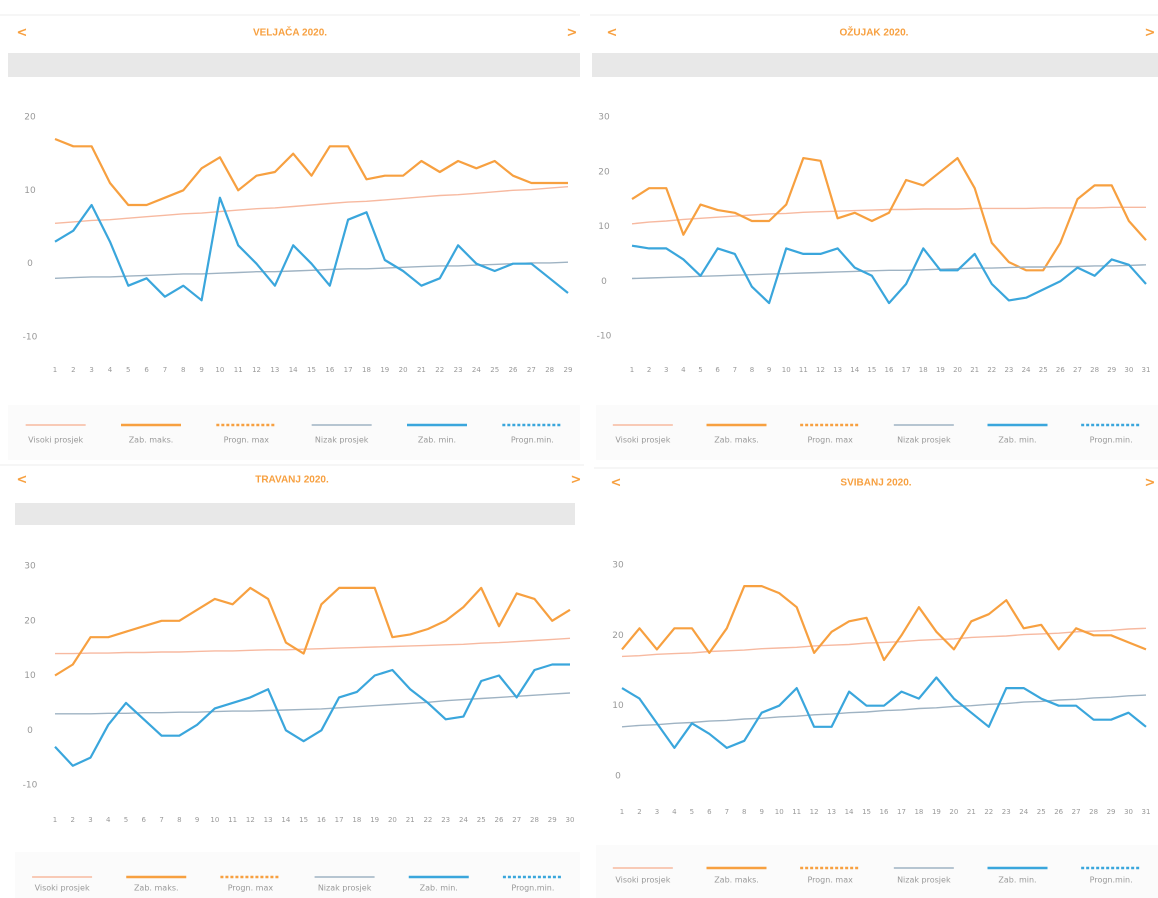 The height and width of the screenshot is (898, 1158). Describe the element at coordinates (875, 483) in the screenshot. I see `chart-title: SVIBANJ 2020.` at that location.